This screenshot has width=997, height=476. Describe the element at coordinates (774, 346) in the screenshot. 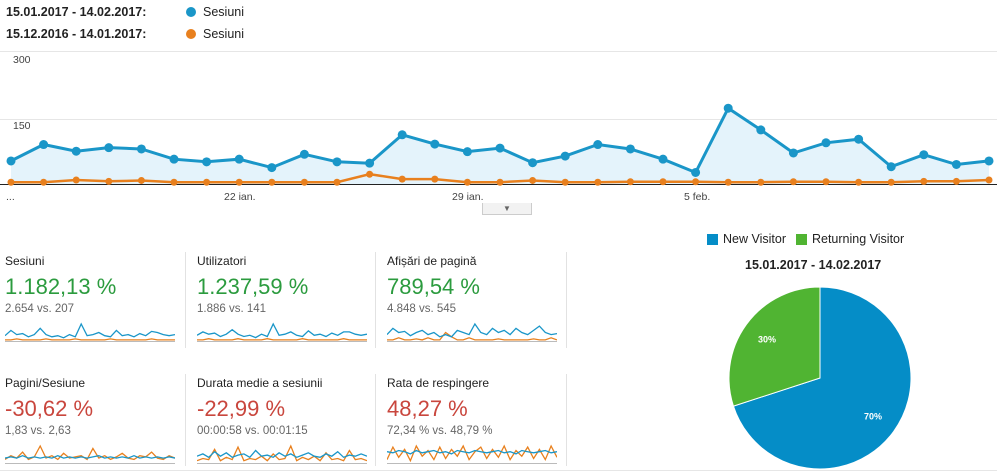

I see `pie-slice-returning-visitor` at that location.